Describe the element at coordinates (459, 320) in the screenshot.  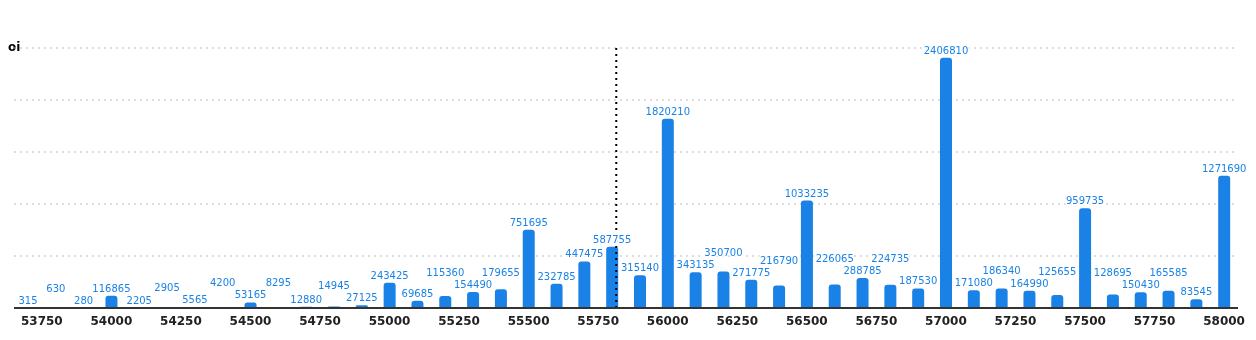
I see `x-tick-label: 55250` at that location.